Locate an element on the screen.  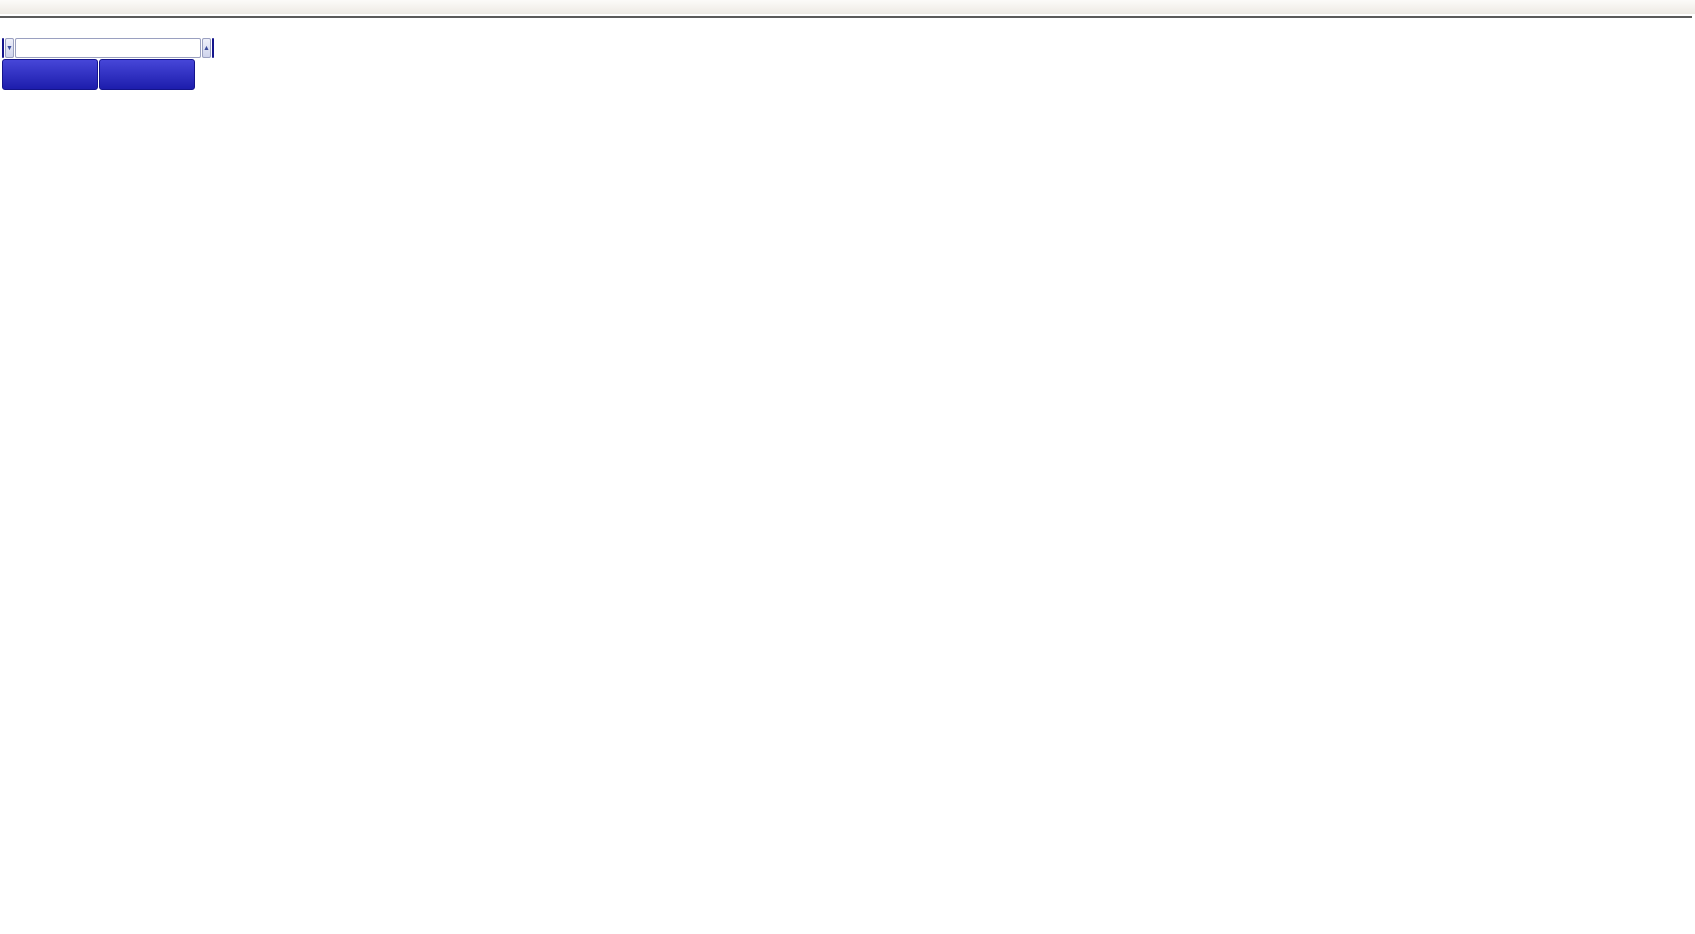
volume-decrease-button: ▼ is located at coordinates (9, 48).